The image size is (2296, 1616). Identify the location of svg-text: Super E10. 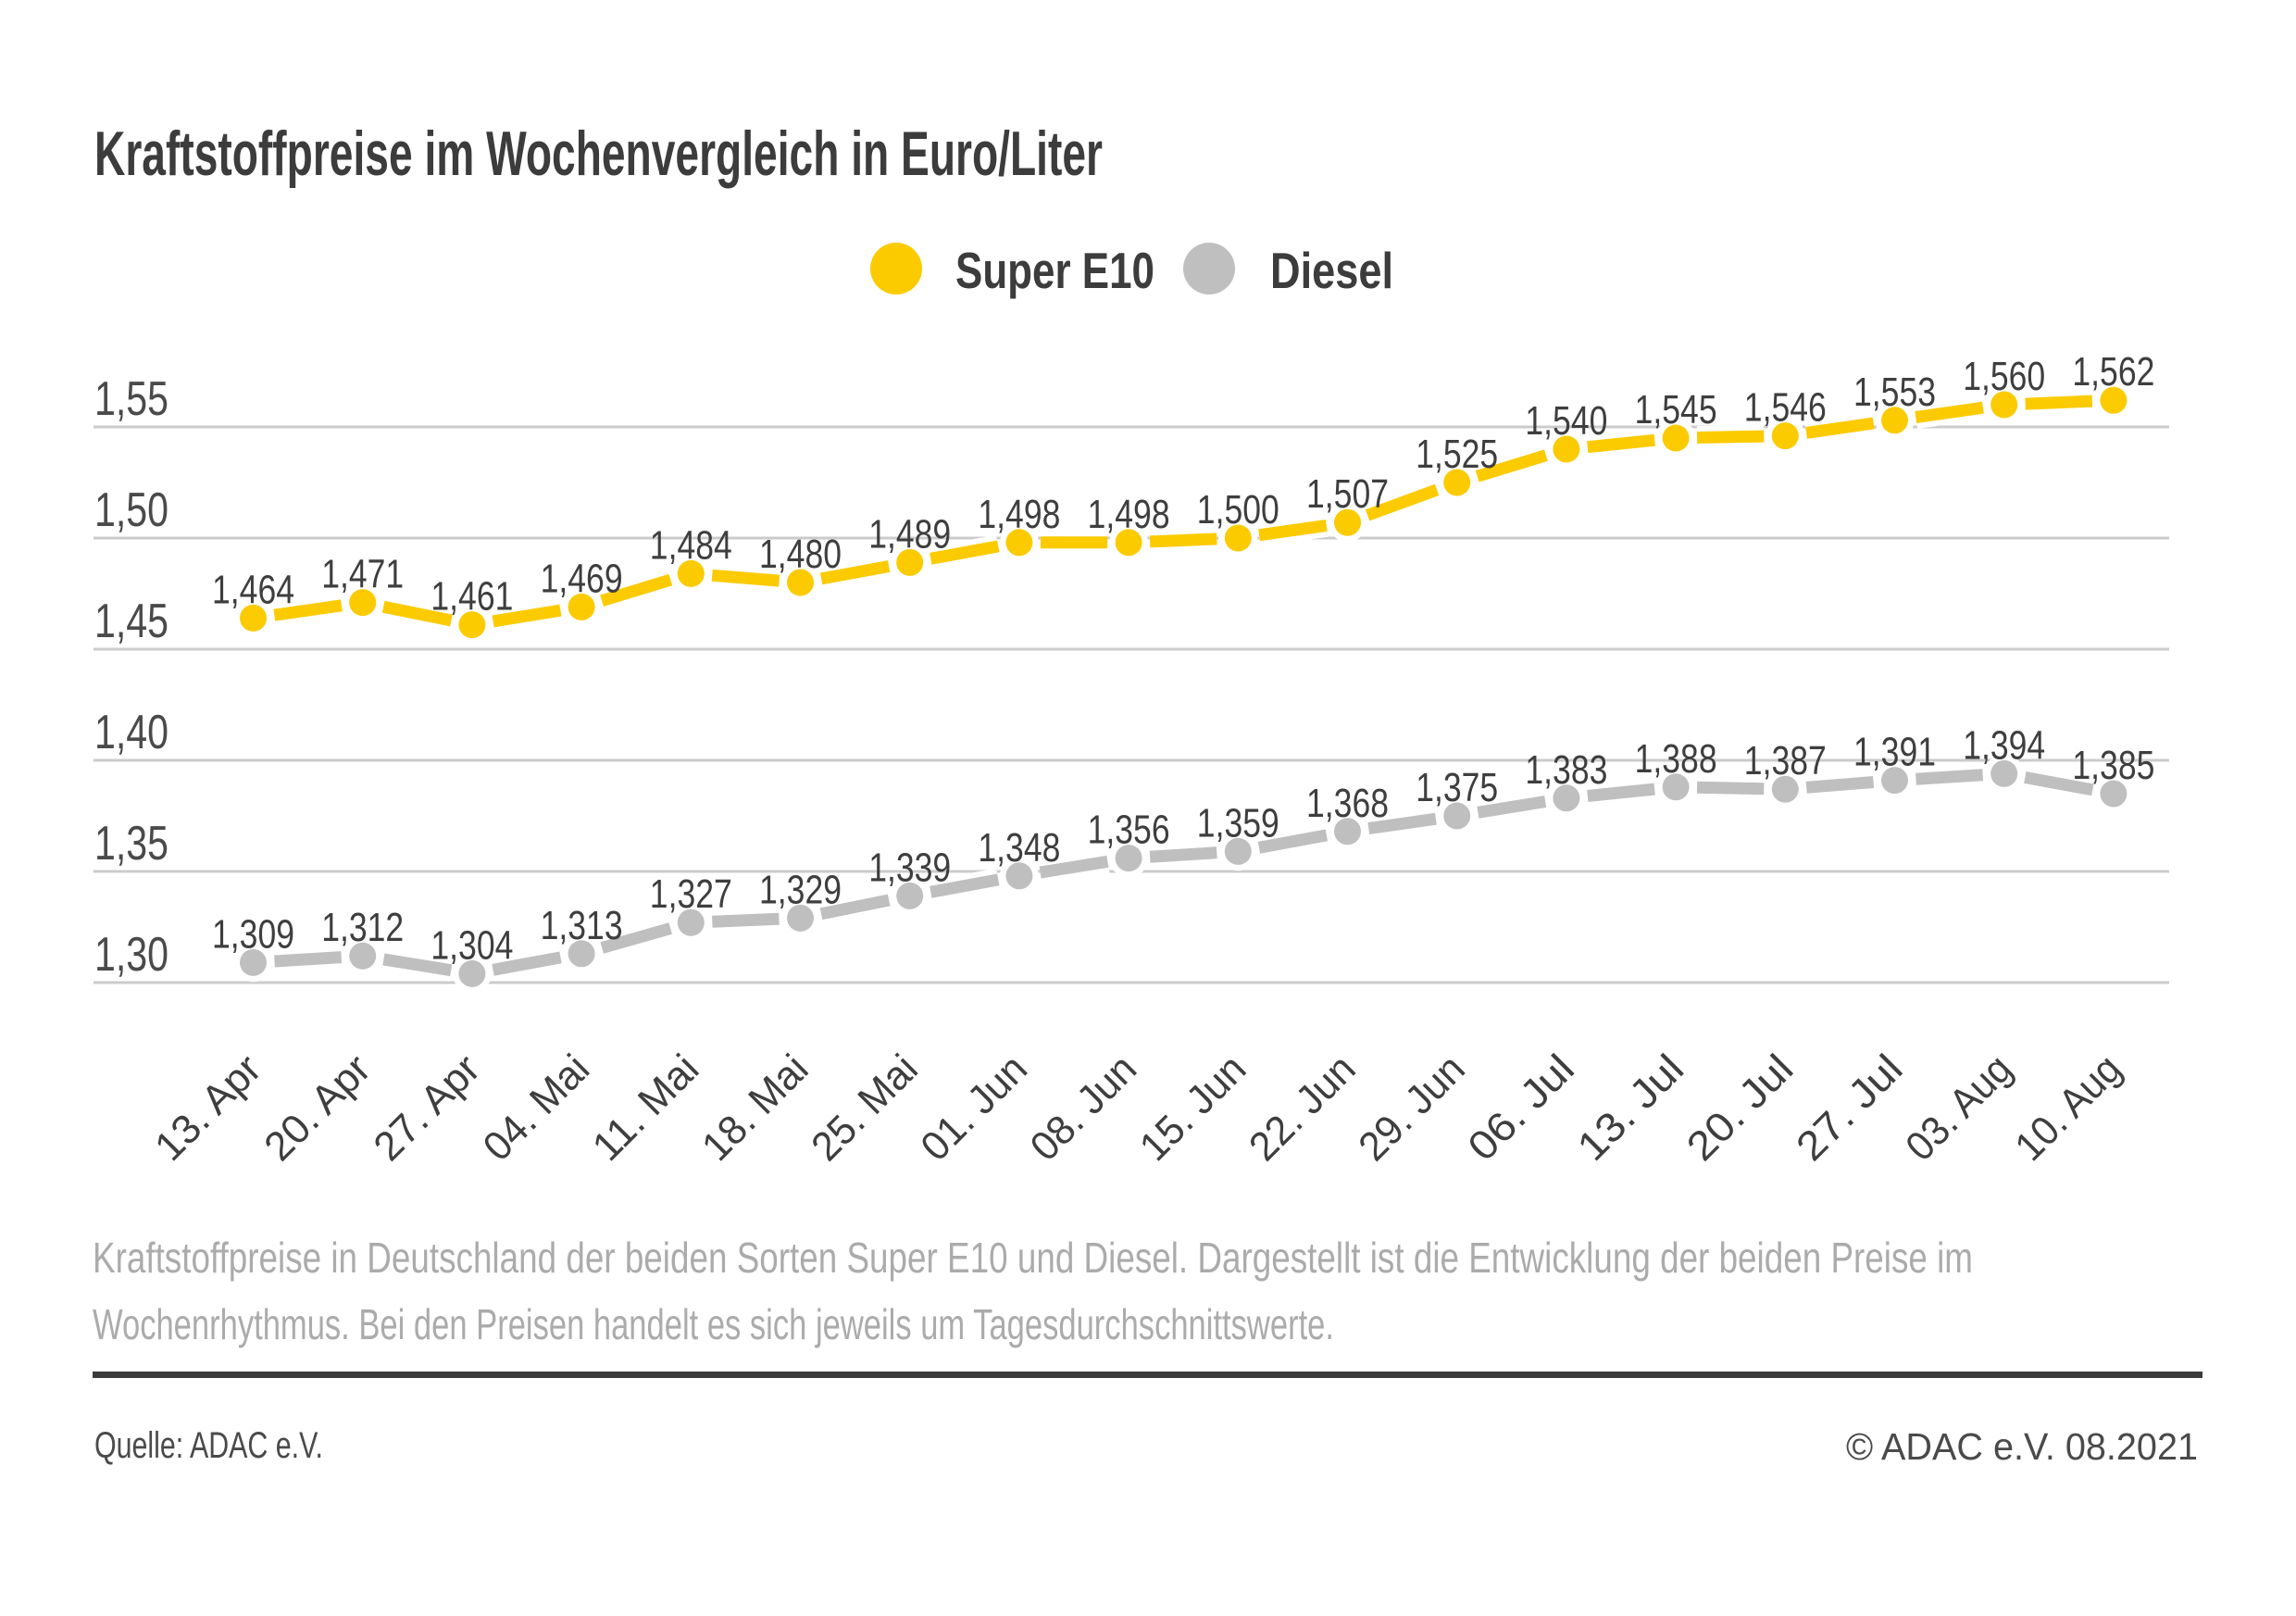
(1054, 270).